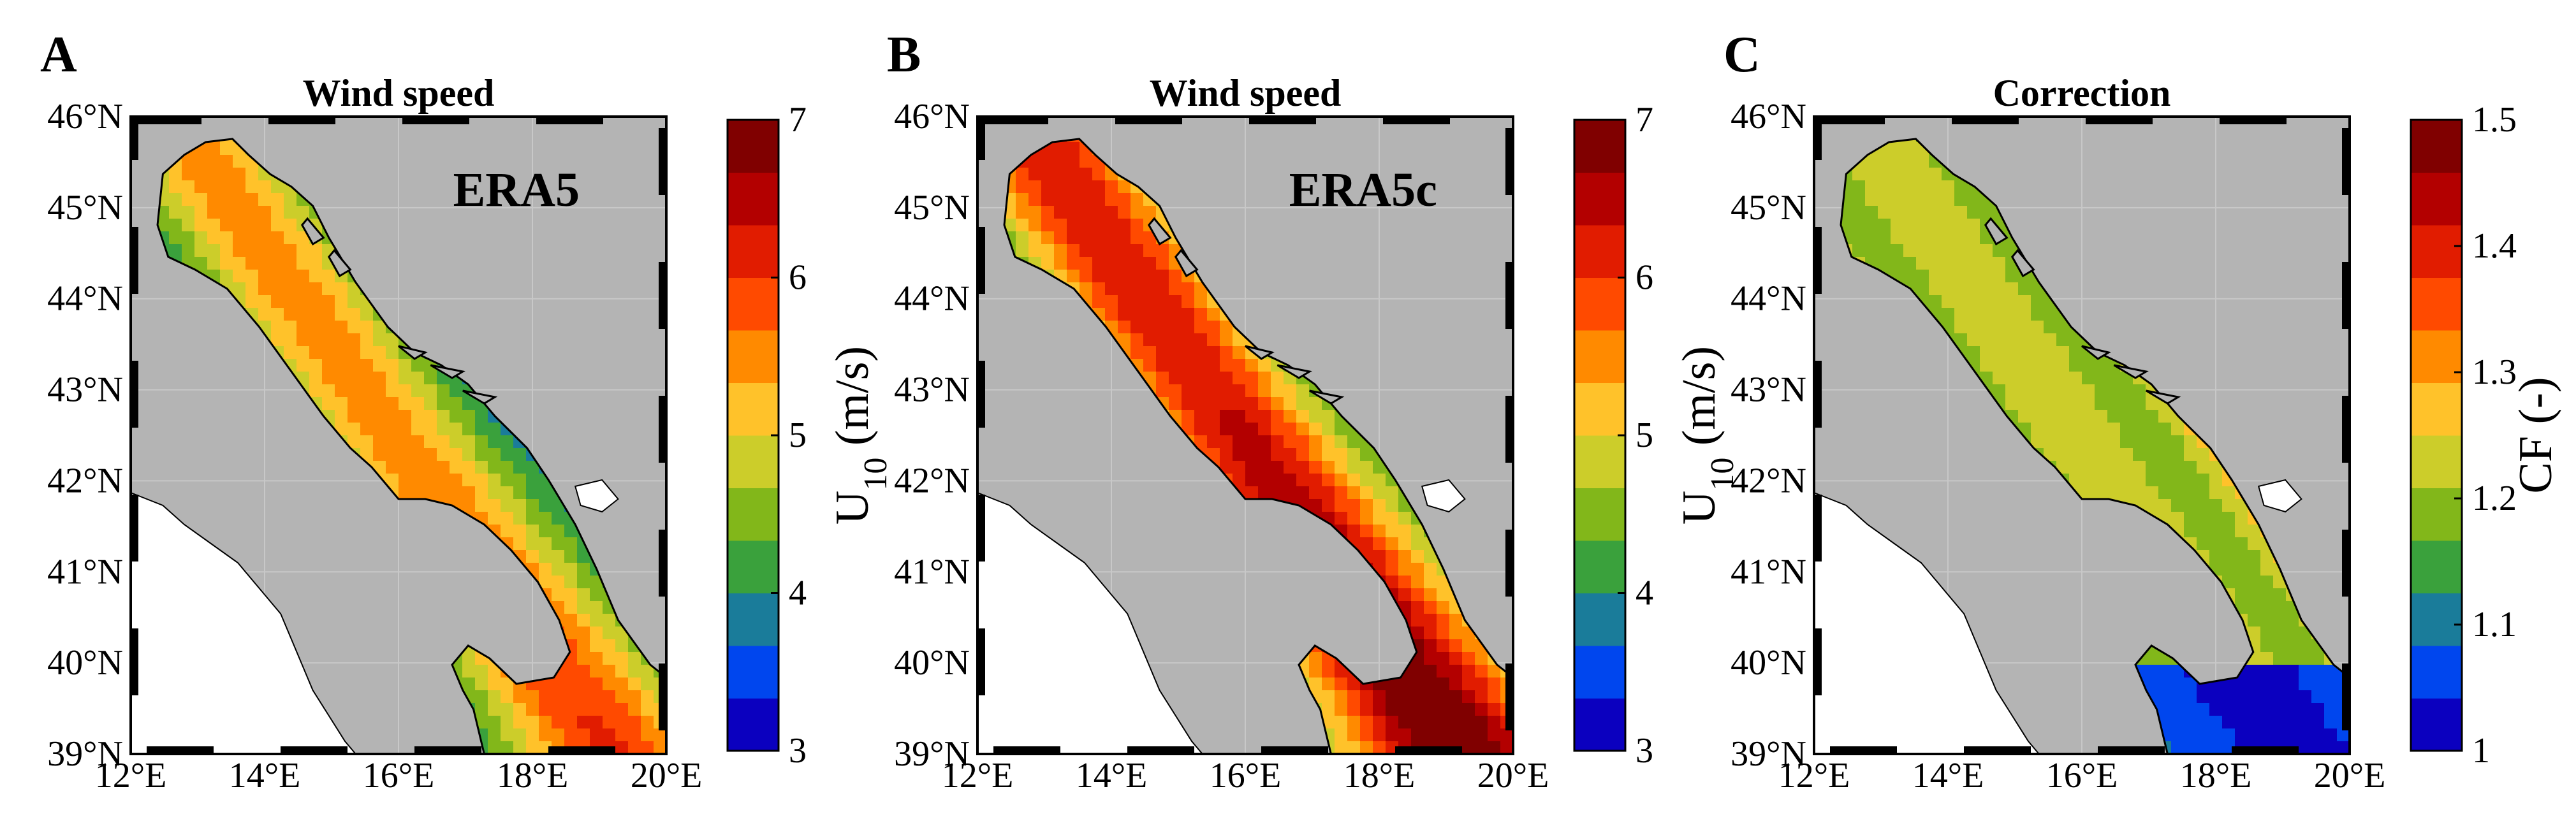 This screenshot has height=826, width=2576. Describe the element at coordinates (798, 436) in the screenshot. I see `colorbar-tick-label: 5` at that location.